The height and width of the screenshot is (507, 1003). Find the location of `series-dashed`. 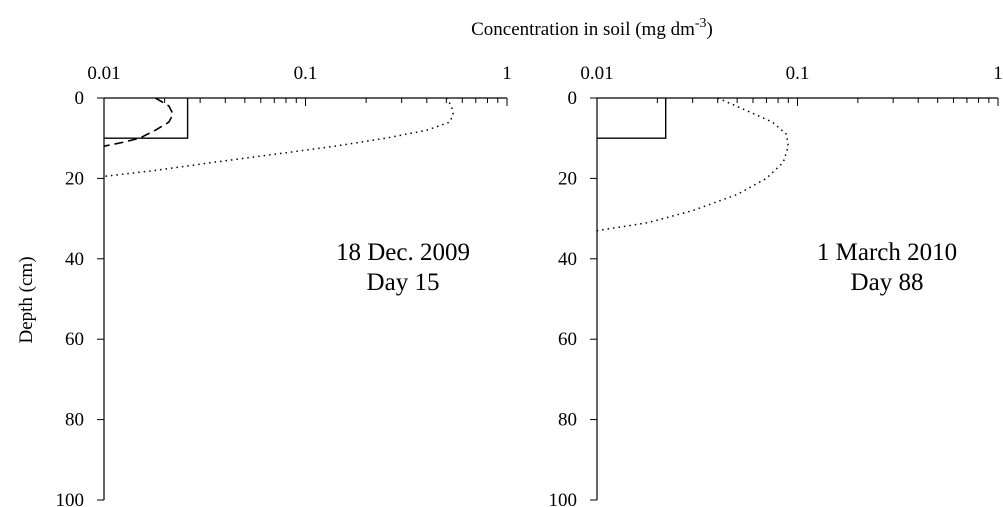

series-dashed is located at coordinates (138, 122).